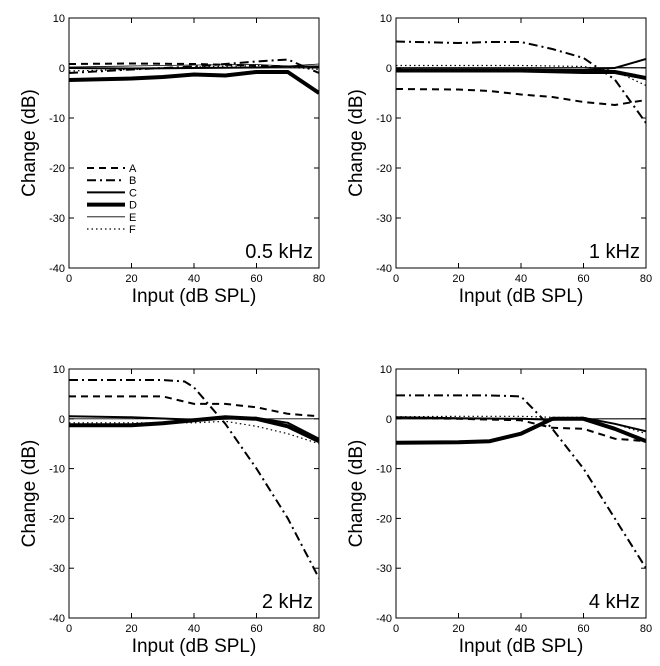 This screenshot has height=666, width=660. What do you see at coordinates (133, 206) in the screenshot?
I see `legend-label-D: D` at bounding box center [133, 206].